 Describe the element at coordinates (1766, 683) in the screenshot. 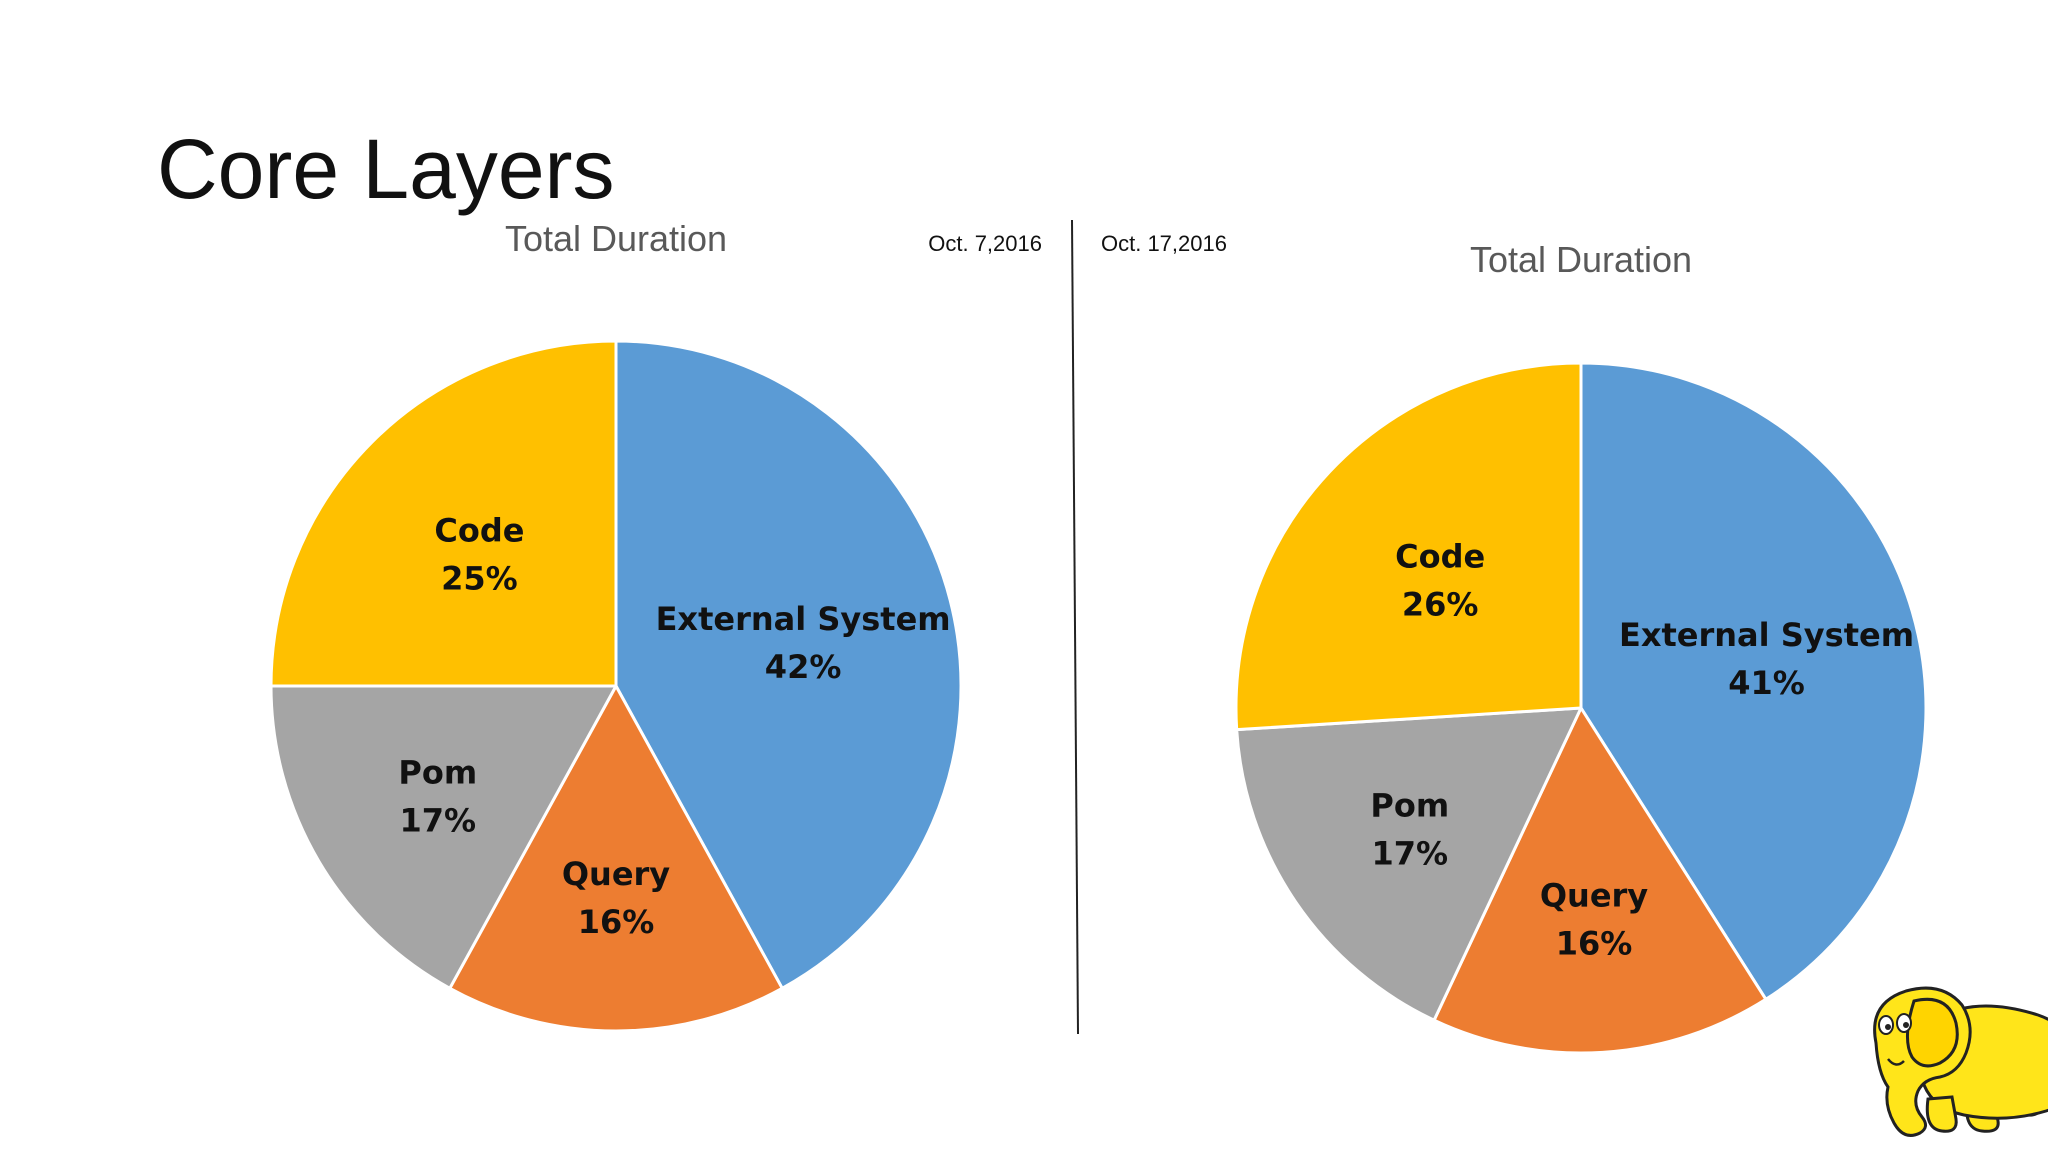

I see `slice-value-external-system: 41%` at that location.